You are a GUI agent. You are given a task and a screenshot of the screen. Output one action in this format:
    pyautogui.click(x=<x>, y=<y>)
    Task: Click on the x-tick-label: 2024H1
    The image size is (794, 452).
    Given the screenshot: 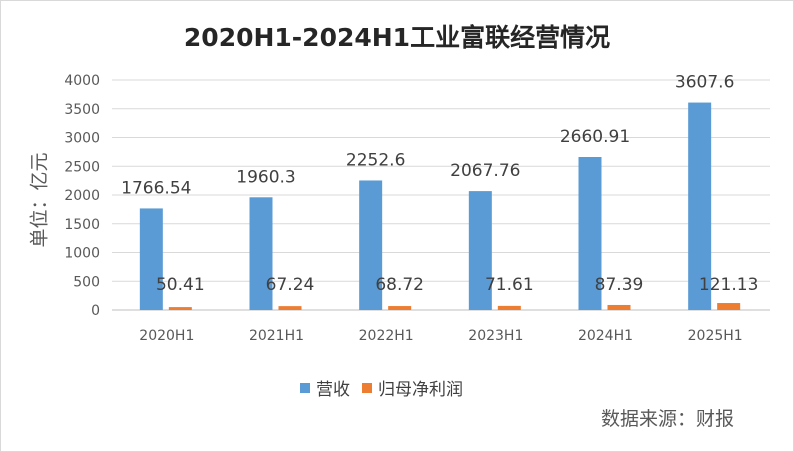 What is the action you would take?
    pyautogui.click(x=605, y=336)
    